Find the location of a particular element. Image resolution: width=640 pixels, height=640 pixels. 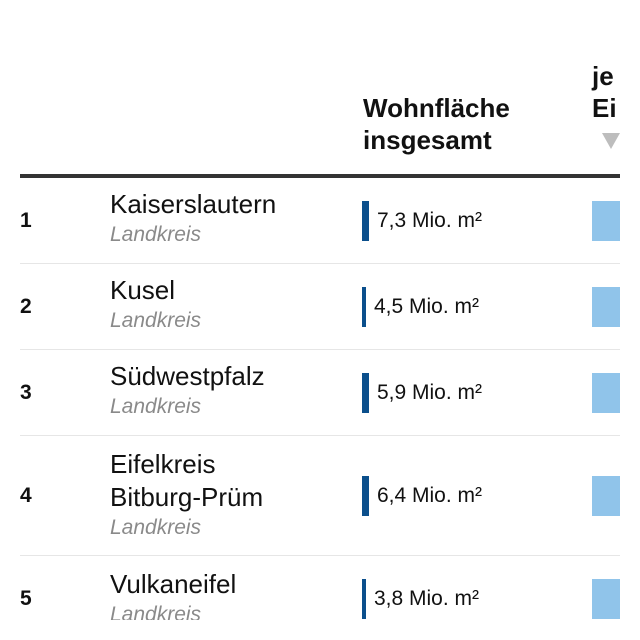

region-name: Kaiserslautern is located at coordinates (193, 204).